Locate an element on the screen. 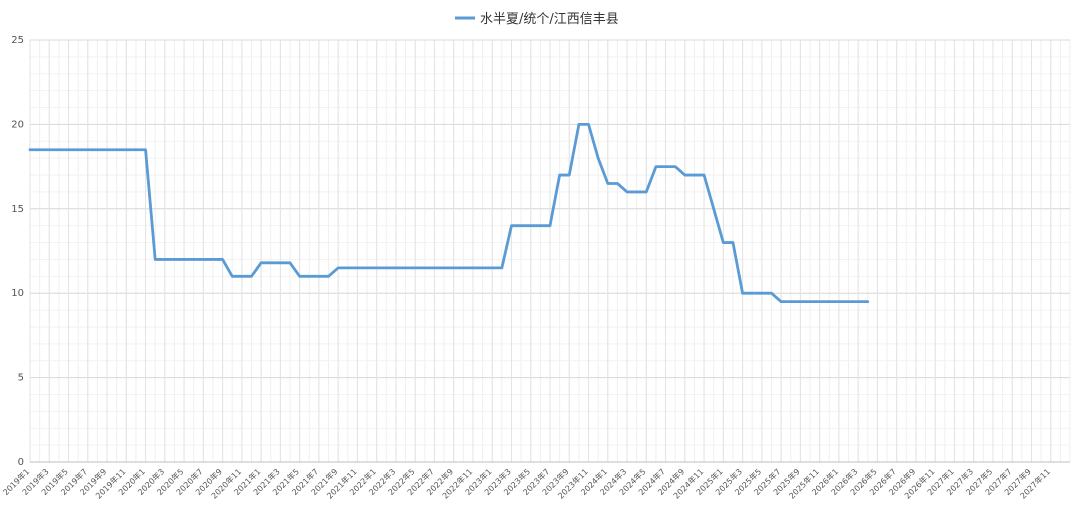  y-axis-tick-labels: 0 5 10 15 20 25 is located at coordinates (17, 251).